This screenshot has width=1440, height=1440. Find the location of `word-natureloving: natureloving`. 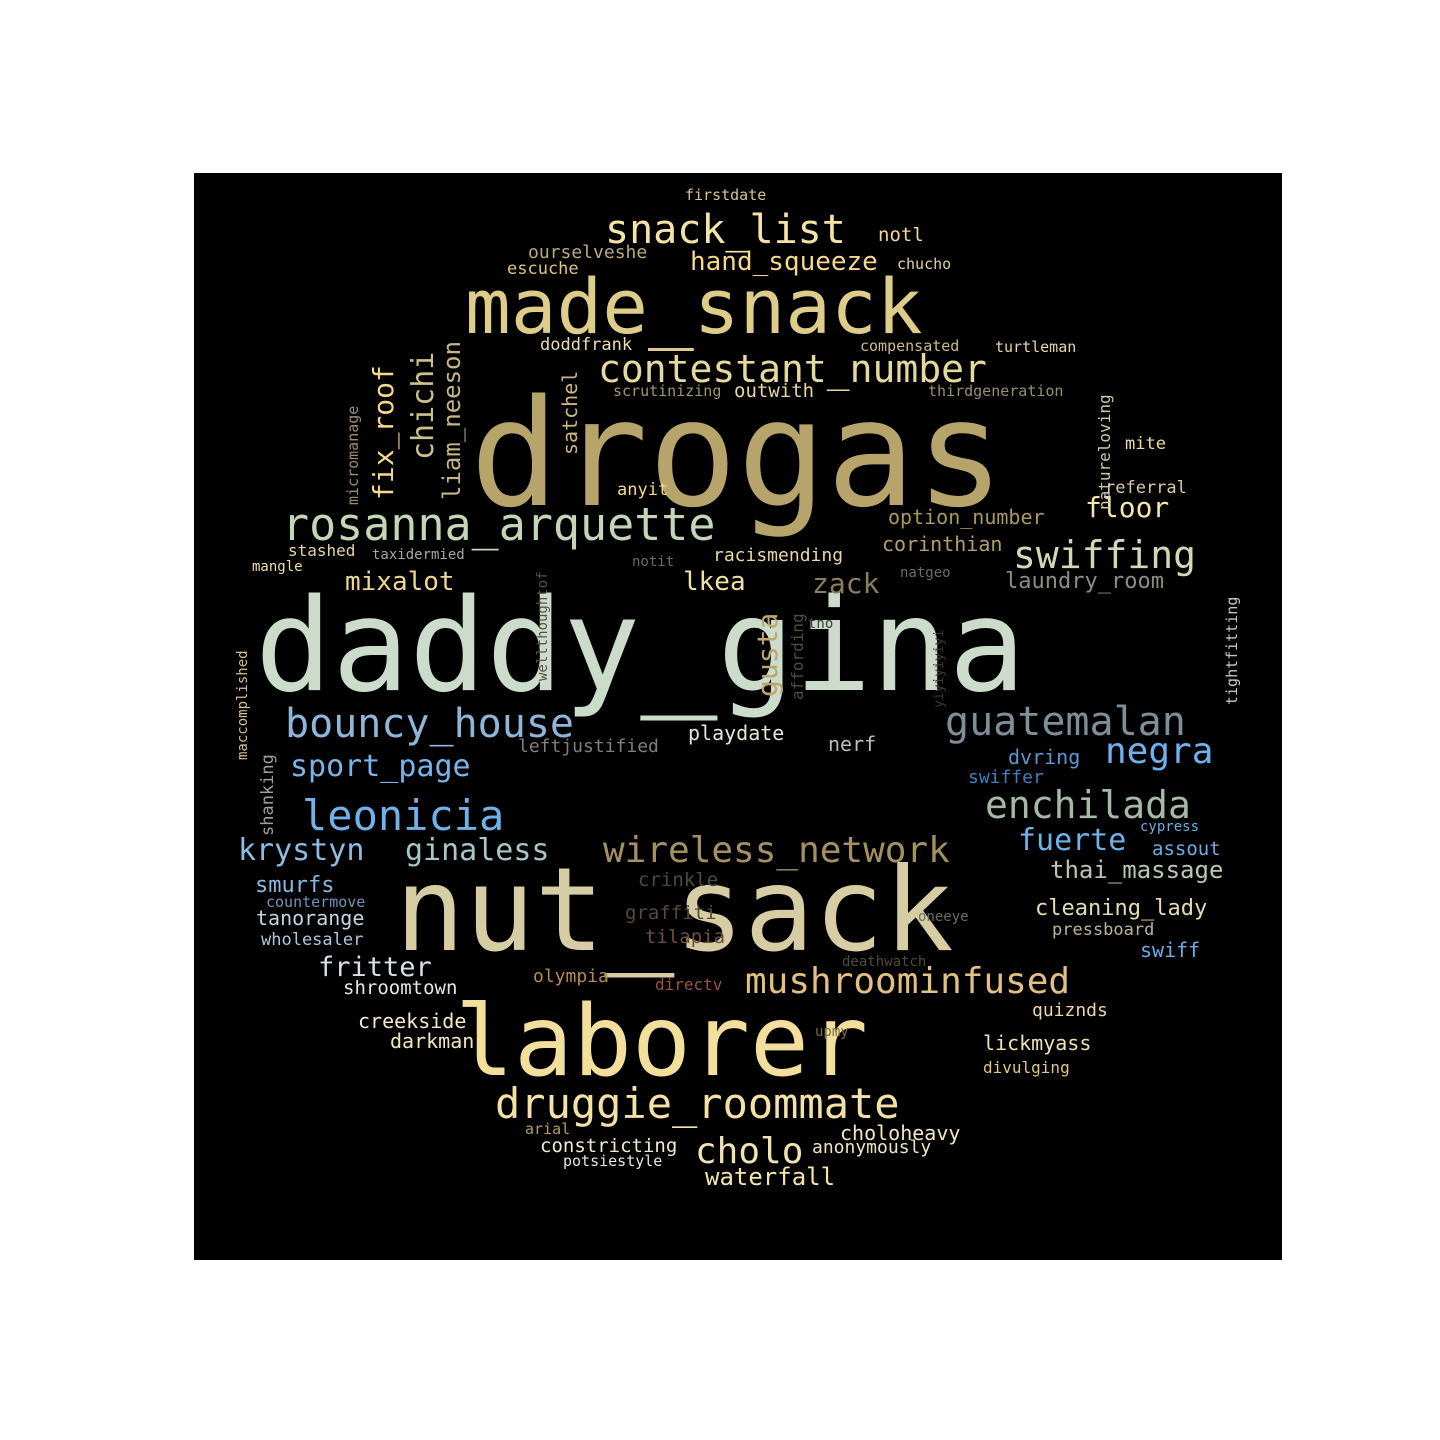

word-natureloving: natureloving is located at coordinates (1104, 452).